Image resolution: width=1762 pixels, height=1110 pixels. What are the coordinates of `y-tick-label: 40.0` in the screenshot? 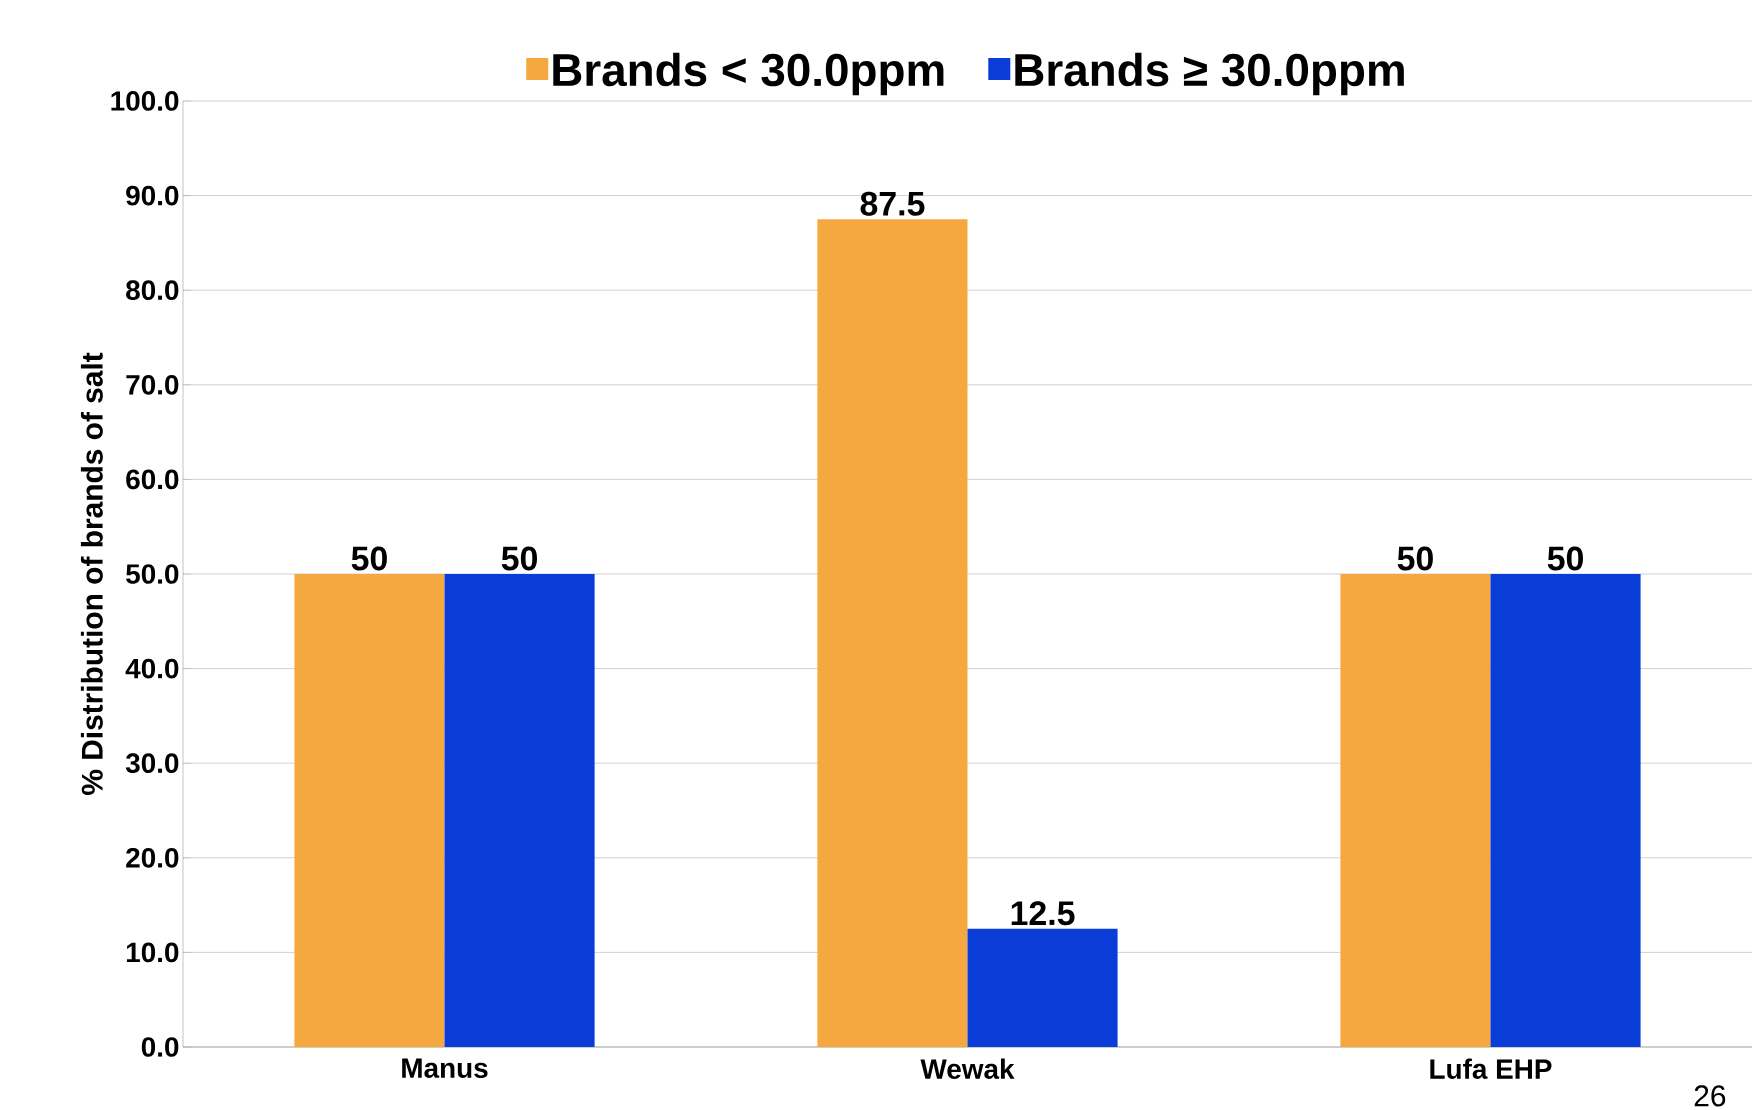 It's located at (152, 668).